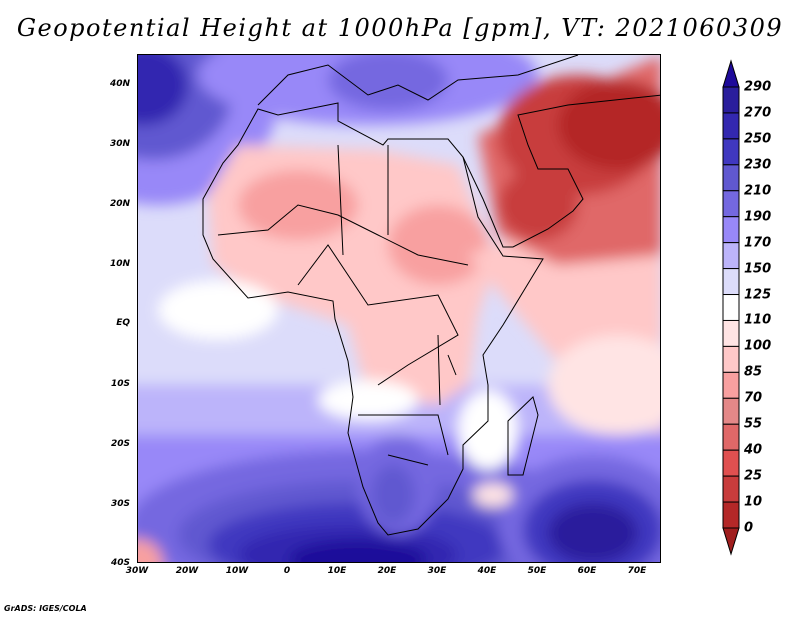 The height and width of the screenshot is (618, 800). Describe the element at coordinates (749, 528) in the screenshot. I see `colorbar-label: 0` at that location.